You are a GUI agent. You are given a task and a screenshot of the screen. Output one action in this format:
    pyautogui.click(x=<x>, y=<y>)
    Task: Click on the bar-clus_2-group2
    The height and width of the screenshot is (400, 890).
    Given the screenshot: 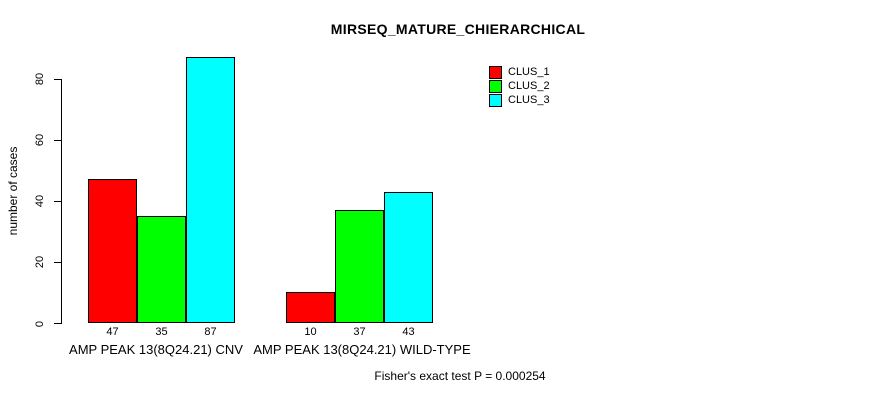 What is the action you would take?
    pyautogui.click(x=359, y=266)
    